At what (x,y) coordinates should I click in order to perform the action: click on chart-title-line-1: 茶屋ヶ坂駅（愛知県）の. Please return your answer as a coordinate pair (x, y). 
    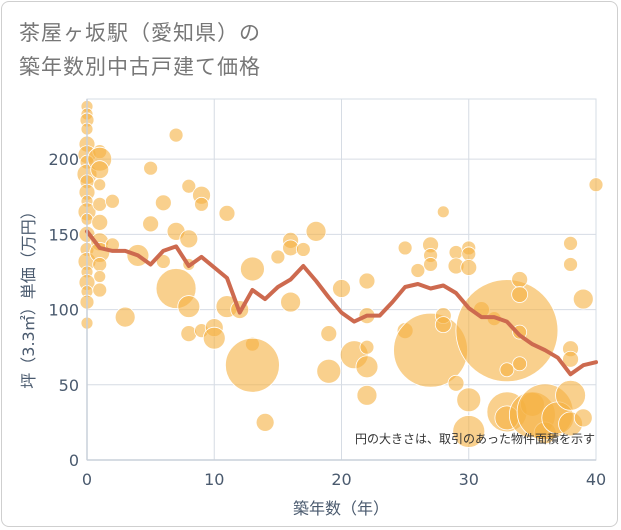
    Looking at the image, I should click on (140, 33).